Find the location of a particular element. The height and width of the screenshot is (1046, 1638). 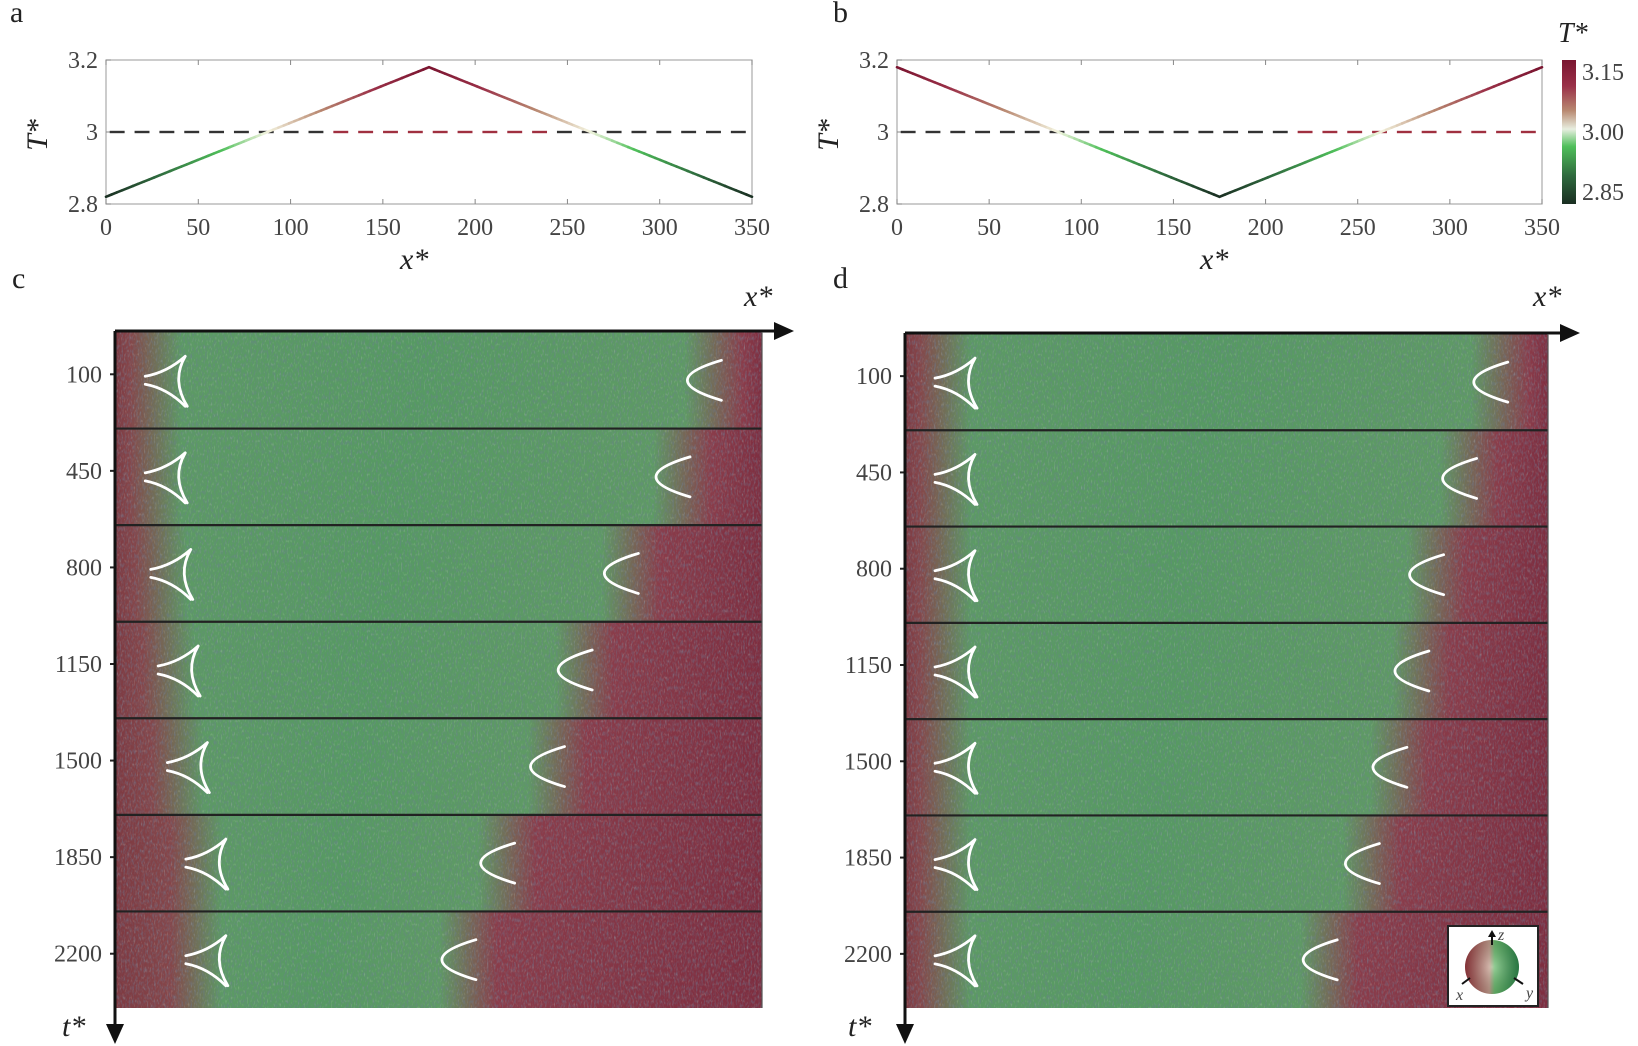

panel-label-a: a is located at coordinates (17, 14).